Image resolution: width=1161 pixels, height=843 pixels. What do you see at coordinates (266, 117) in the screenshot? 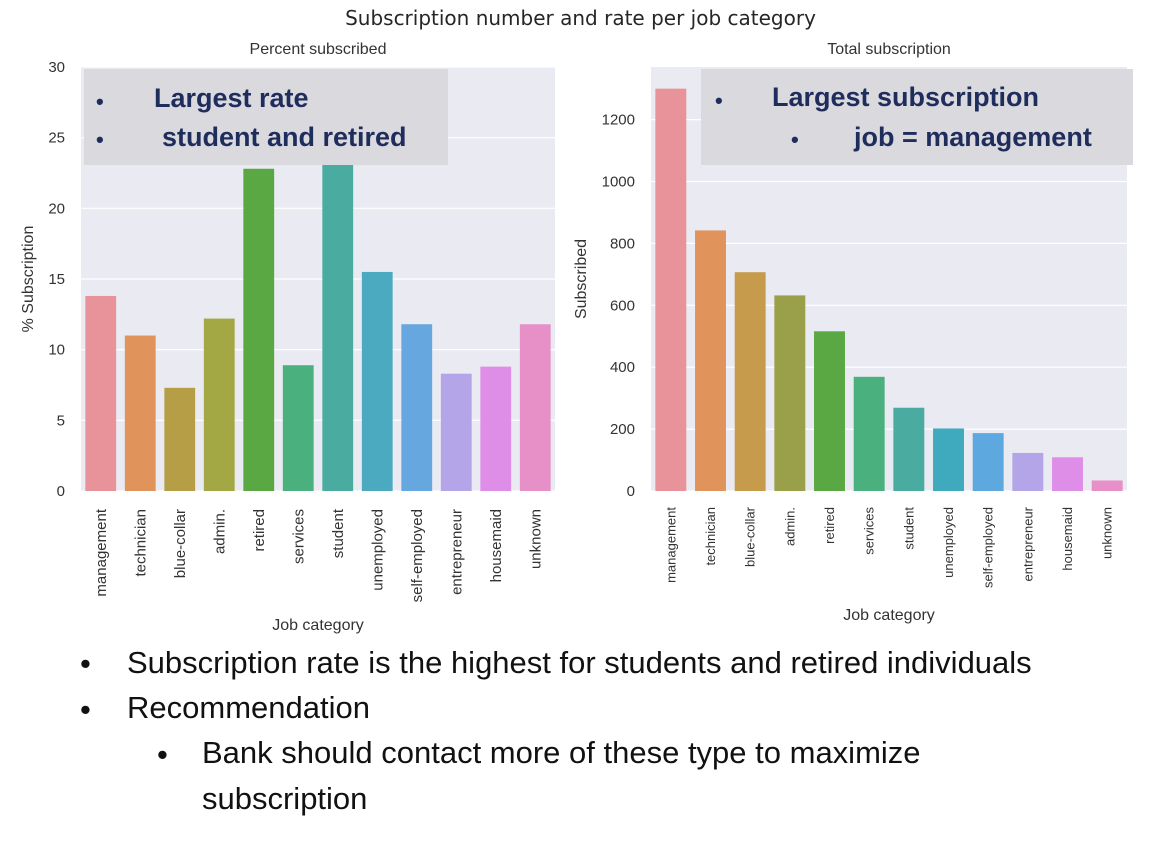
I see `callout-largest-rate: • Largest rate • student and retired` at bounding box center [266, 117].